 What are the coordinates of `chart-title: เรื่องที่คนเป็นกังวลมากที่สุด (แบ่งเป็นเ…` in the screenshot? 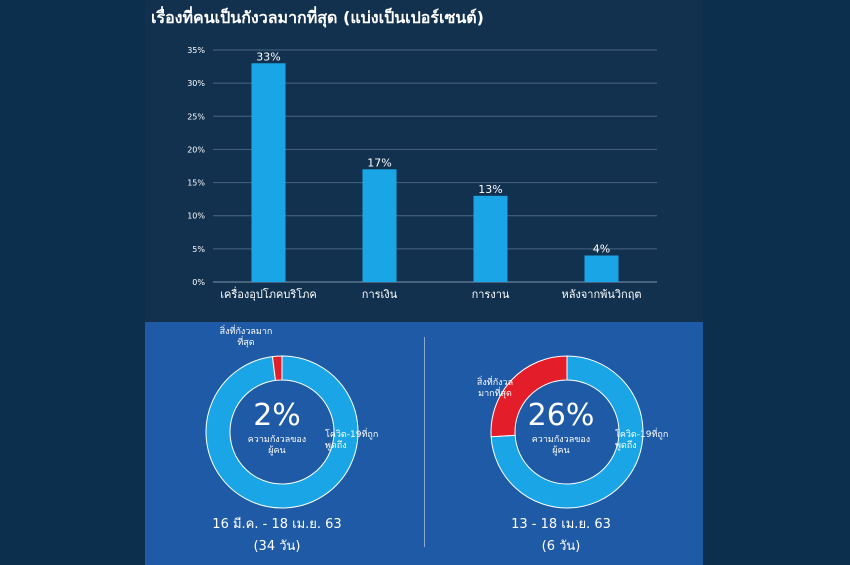 It's located at (317, 17).